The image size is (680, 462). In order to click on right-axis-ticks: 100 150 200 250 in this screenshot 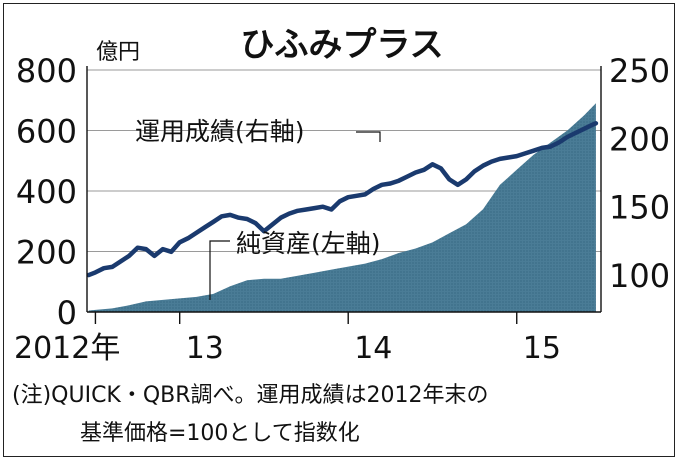, I will do `click(639, 173)`.